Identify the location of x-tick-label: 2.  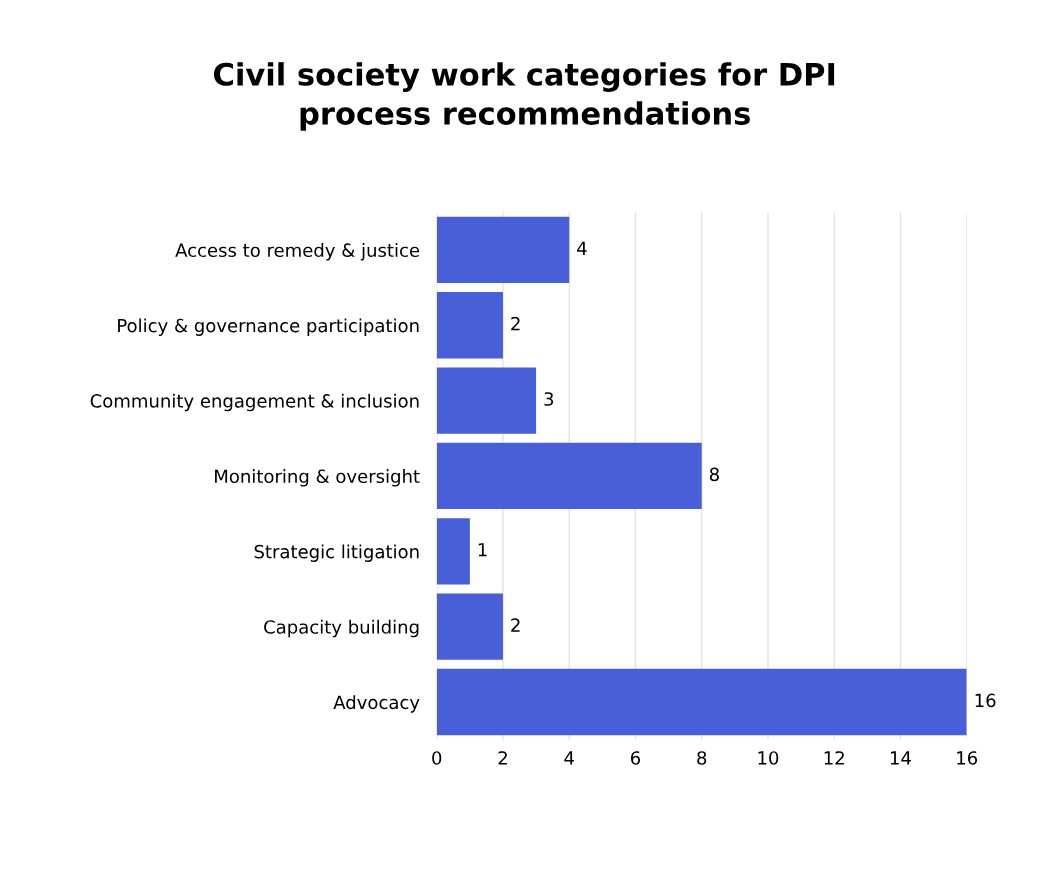
(502, 758).